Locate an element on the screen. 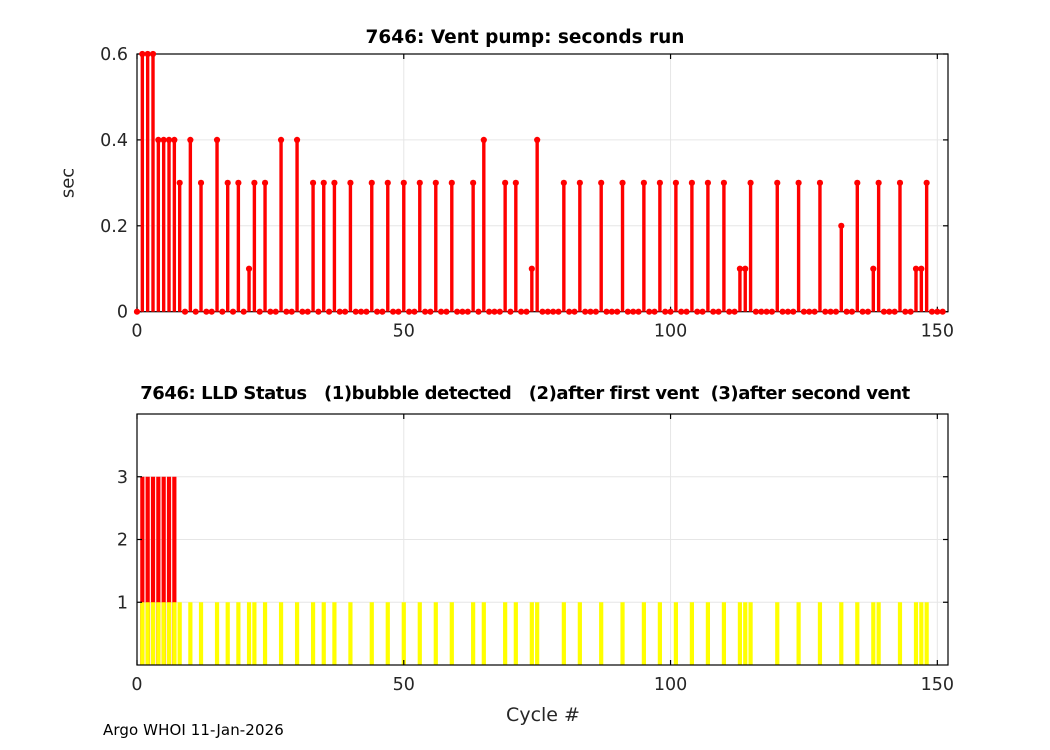 The width and height of the screenshot is (1050, 750). bottom-chart-bars-yellow is located at coordinates (534, 633).